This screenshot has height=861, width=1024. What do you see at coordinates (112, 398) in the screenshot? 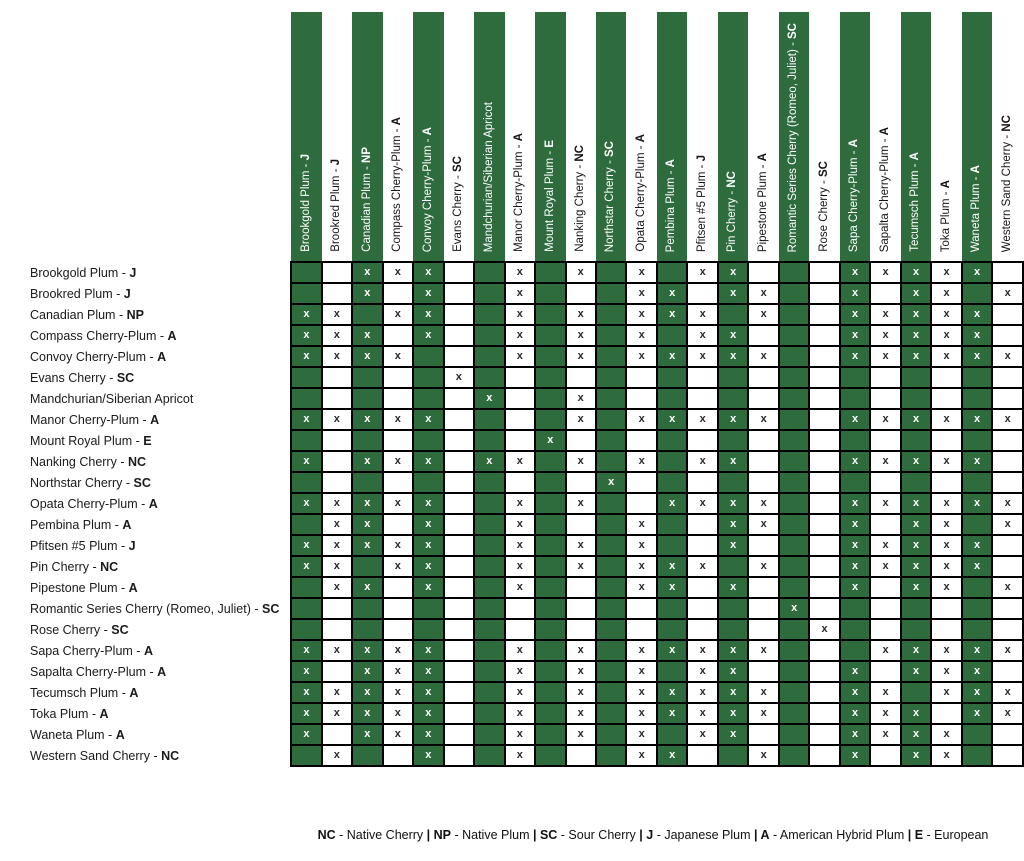
I see `variety-name: Mandchurian/Siberian Apricot` at bounding box center [112, 398].